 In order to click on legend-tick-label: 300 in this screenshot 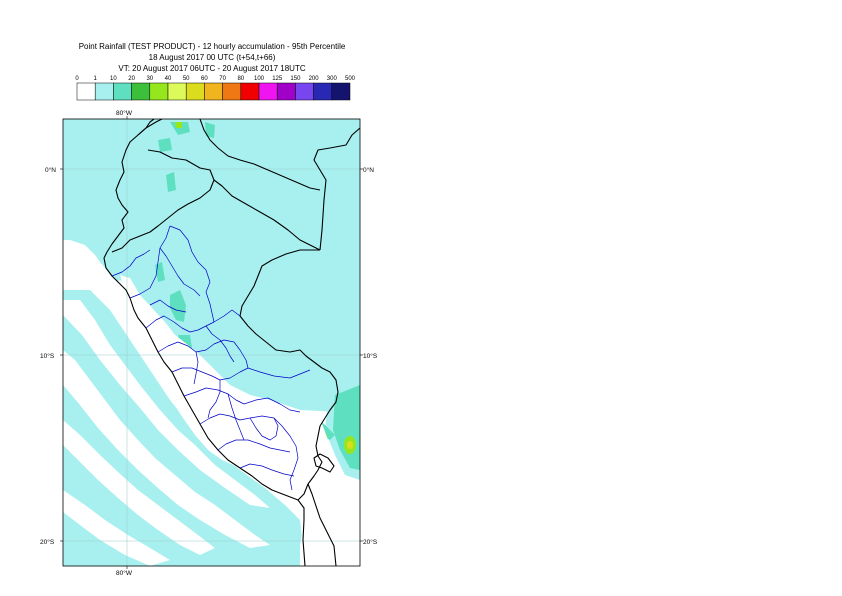, I will do `click(332, 79)`.